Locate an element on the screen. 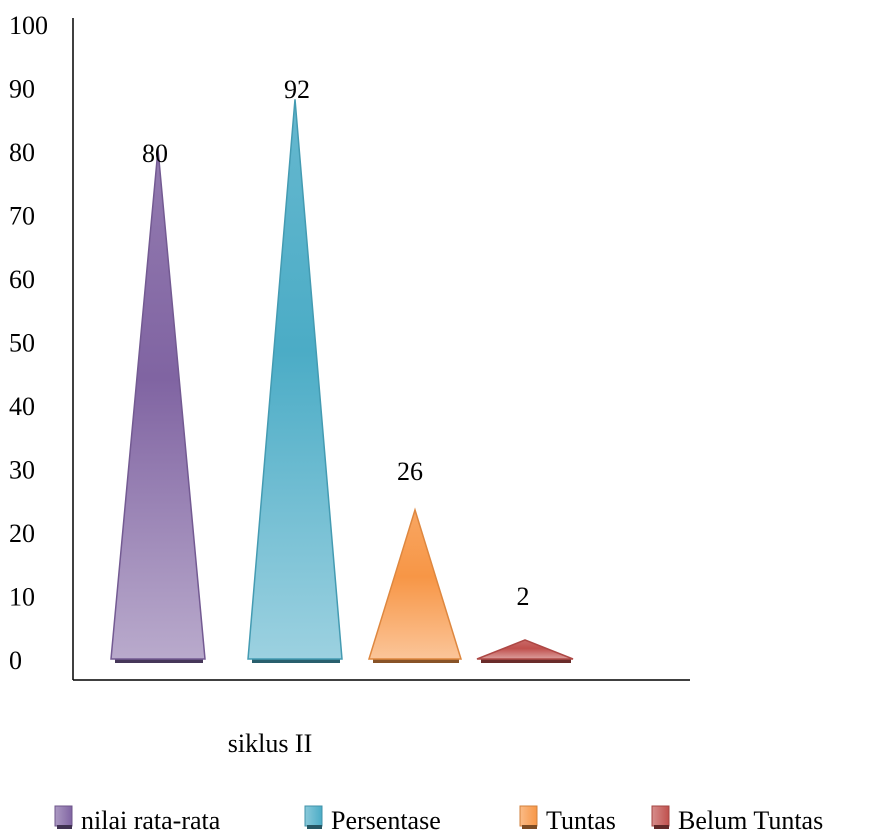  y-tick-label: 100 is located at coordinates (28, 25).